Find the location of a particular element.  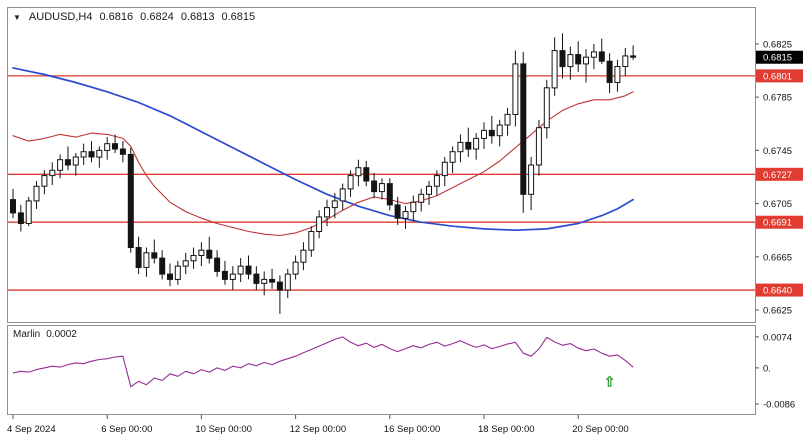

indicator-header: Marlin 0.0002 is located at coordinates (45, 334).